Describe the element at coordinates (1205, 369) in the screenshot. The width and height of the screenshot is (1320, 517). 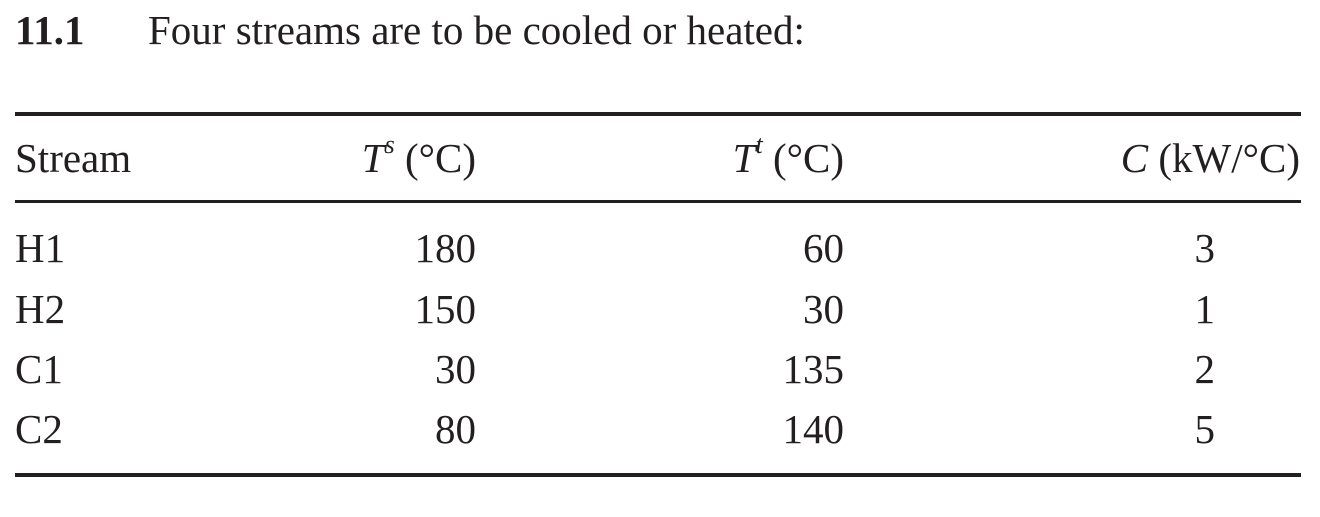
I see `row-heat-capacity: 2` at that location.